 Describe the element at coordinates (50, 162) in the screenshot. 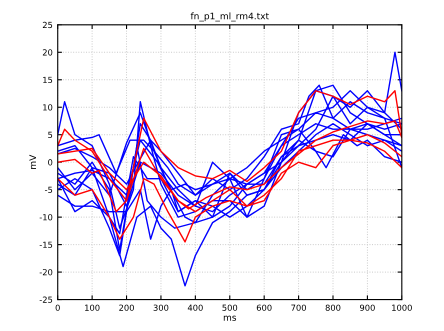

I see `y-tick-label: 0` at that location.